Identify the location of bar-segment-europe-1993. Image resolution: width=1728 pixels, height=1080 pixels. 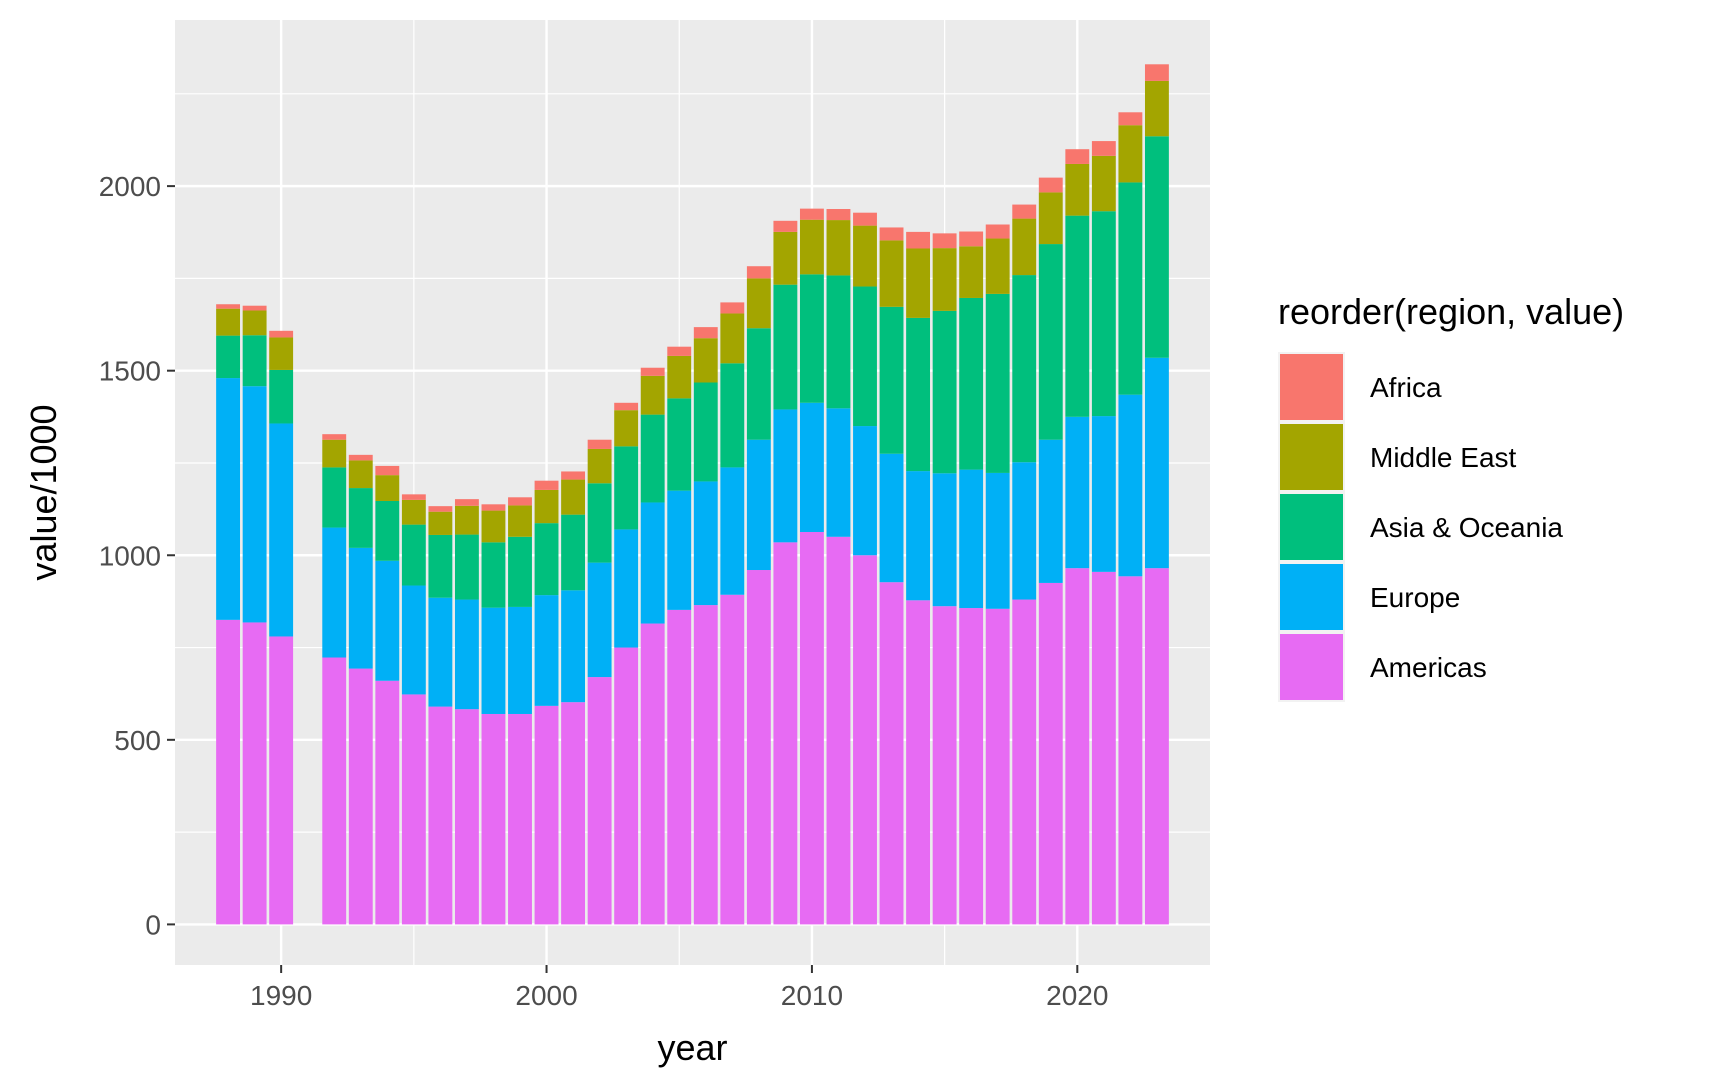
(360, 608).